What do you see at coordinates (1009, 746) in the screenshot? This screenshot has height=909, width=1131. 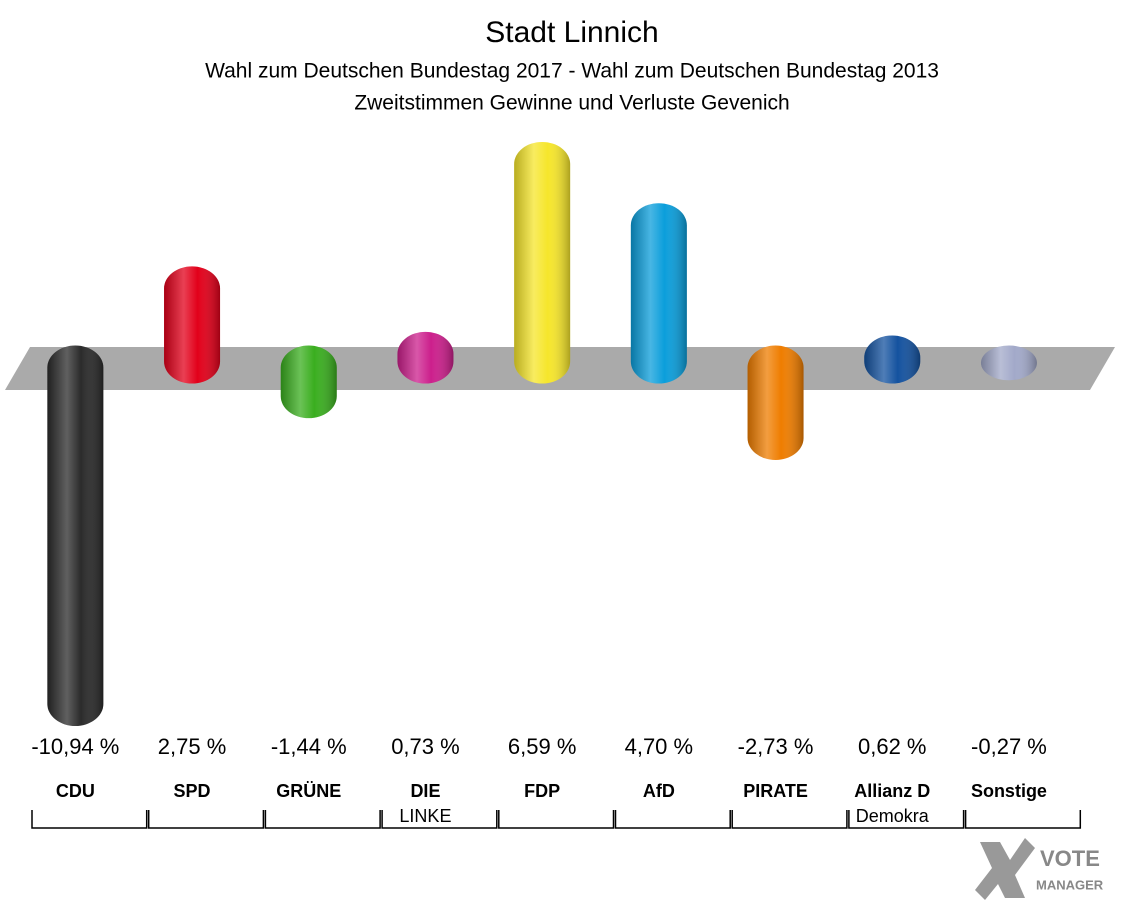 I see `value-label: -0,27 %` at bounding box center [1009, 746].